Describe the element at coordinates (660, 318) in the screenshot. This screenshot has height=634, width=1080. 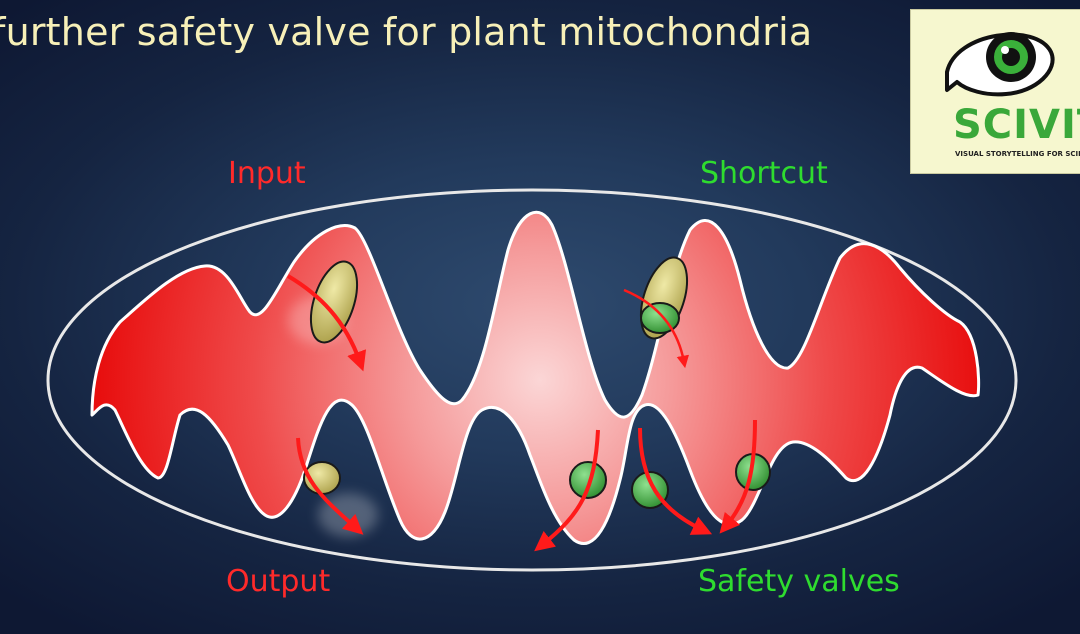
I see `shortcut-green-protein` at that location.